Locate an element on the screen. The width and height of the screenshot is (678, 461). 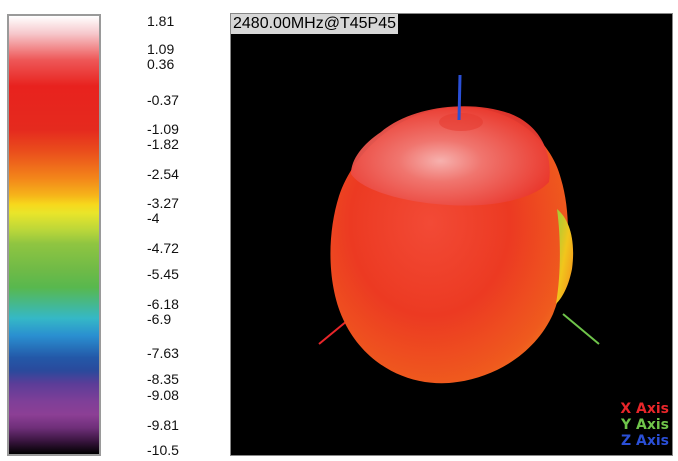
scale-tick-label: -1.09 is located at coordinates (163, 129).